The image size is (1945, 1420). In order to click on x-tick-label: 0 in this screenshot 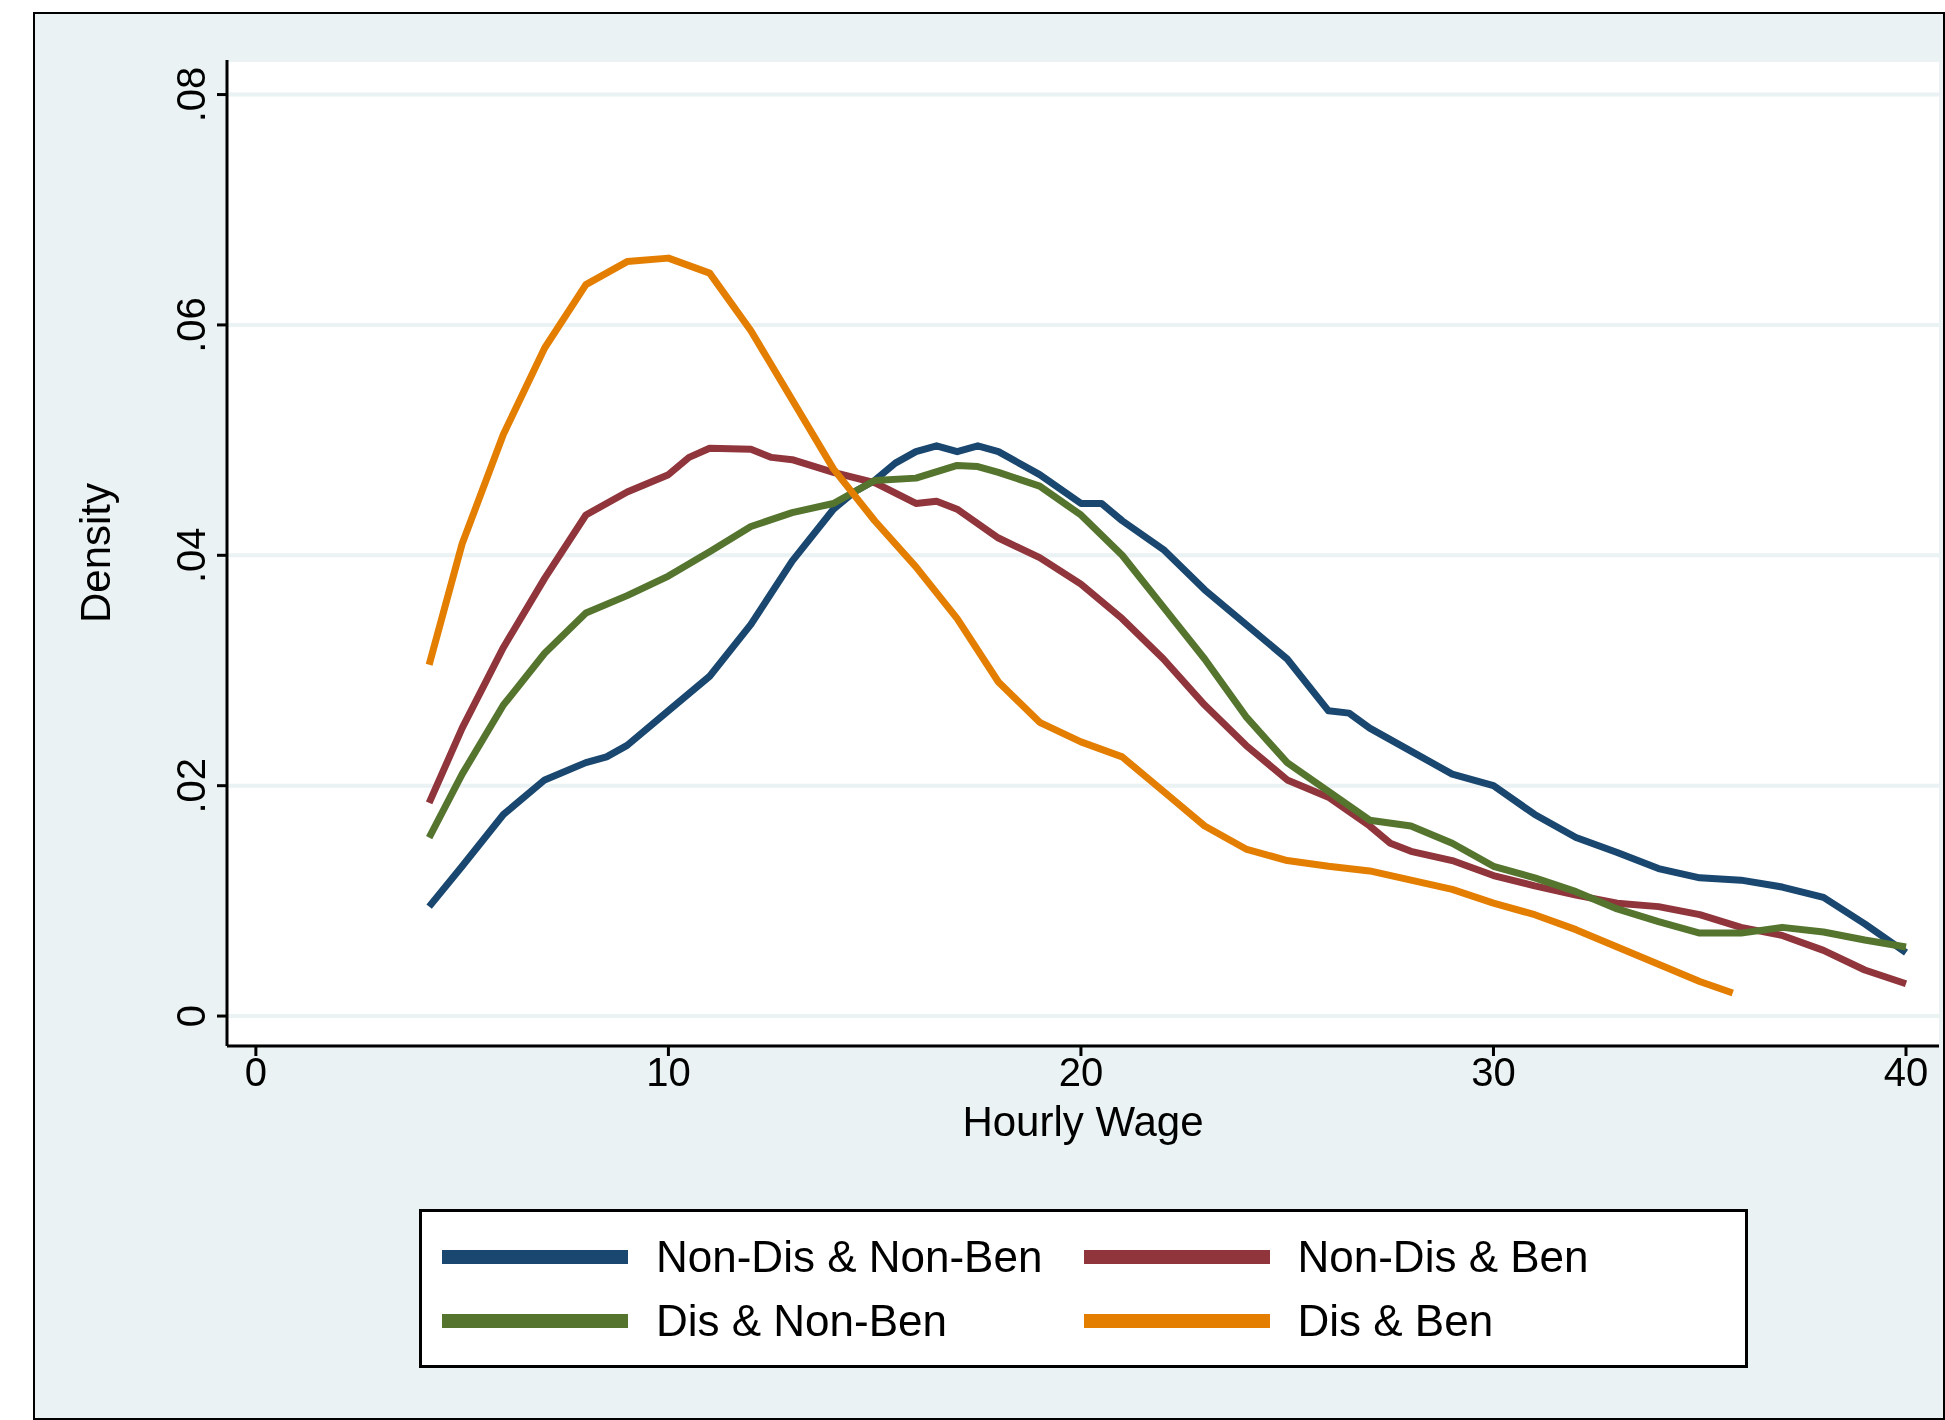, I will do `click(255, 1072)`.